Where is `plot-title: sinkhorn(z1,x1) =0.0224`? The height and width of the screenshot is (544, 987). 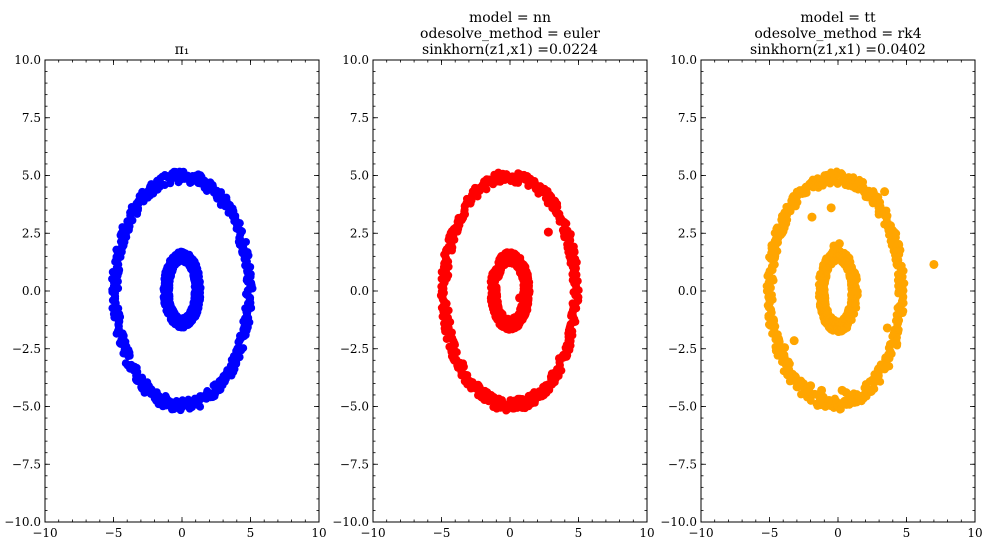
plot-title: sinkhorn(z1,x1) =0.0224 is located at coordinates (510, 50).